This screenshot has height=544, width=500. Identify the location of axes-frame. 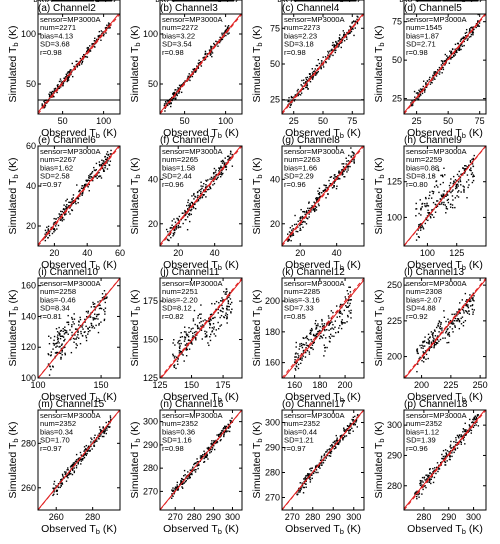
(323, 196).